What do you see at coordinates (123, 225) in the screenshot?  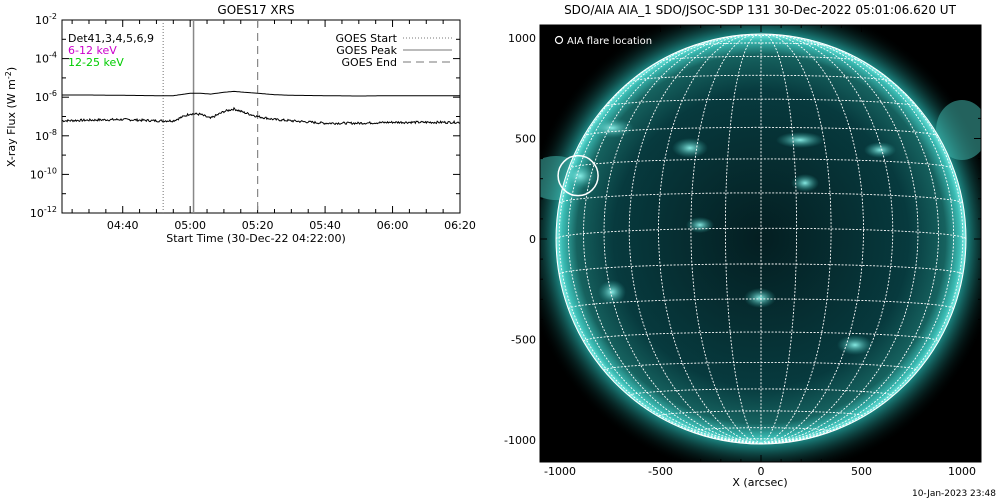 I see `x-tick-label: 04:40` at bounding box center [123, 225].